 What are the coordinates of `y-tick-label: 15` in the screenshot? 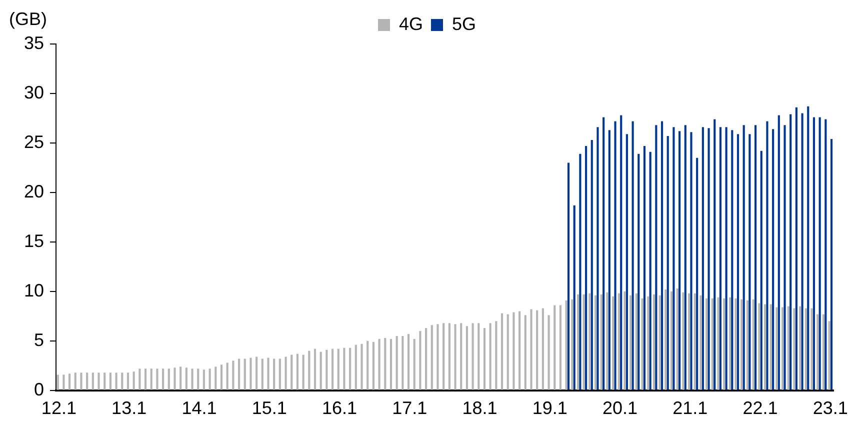 It's located at (34, 240).